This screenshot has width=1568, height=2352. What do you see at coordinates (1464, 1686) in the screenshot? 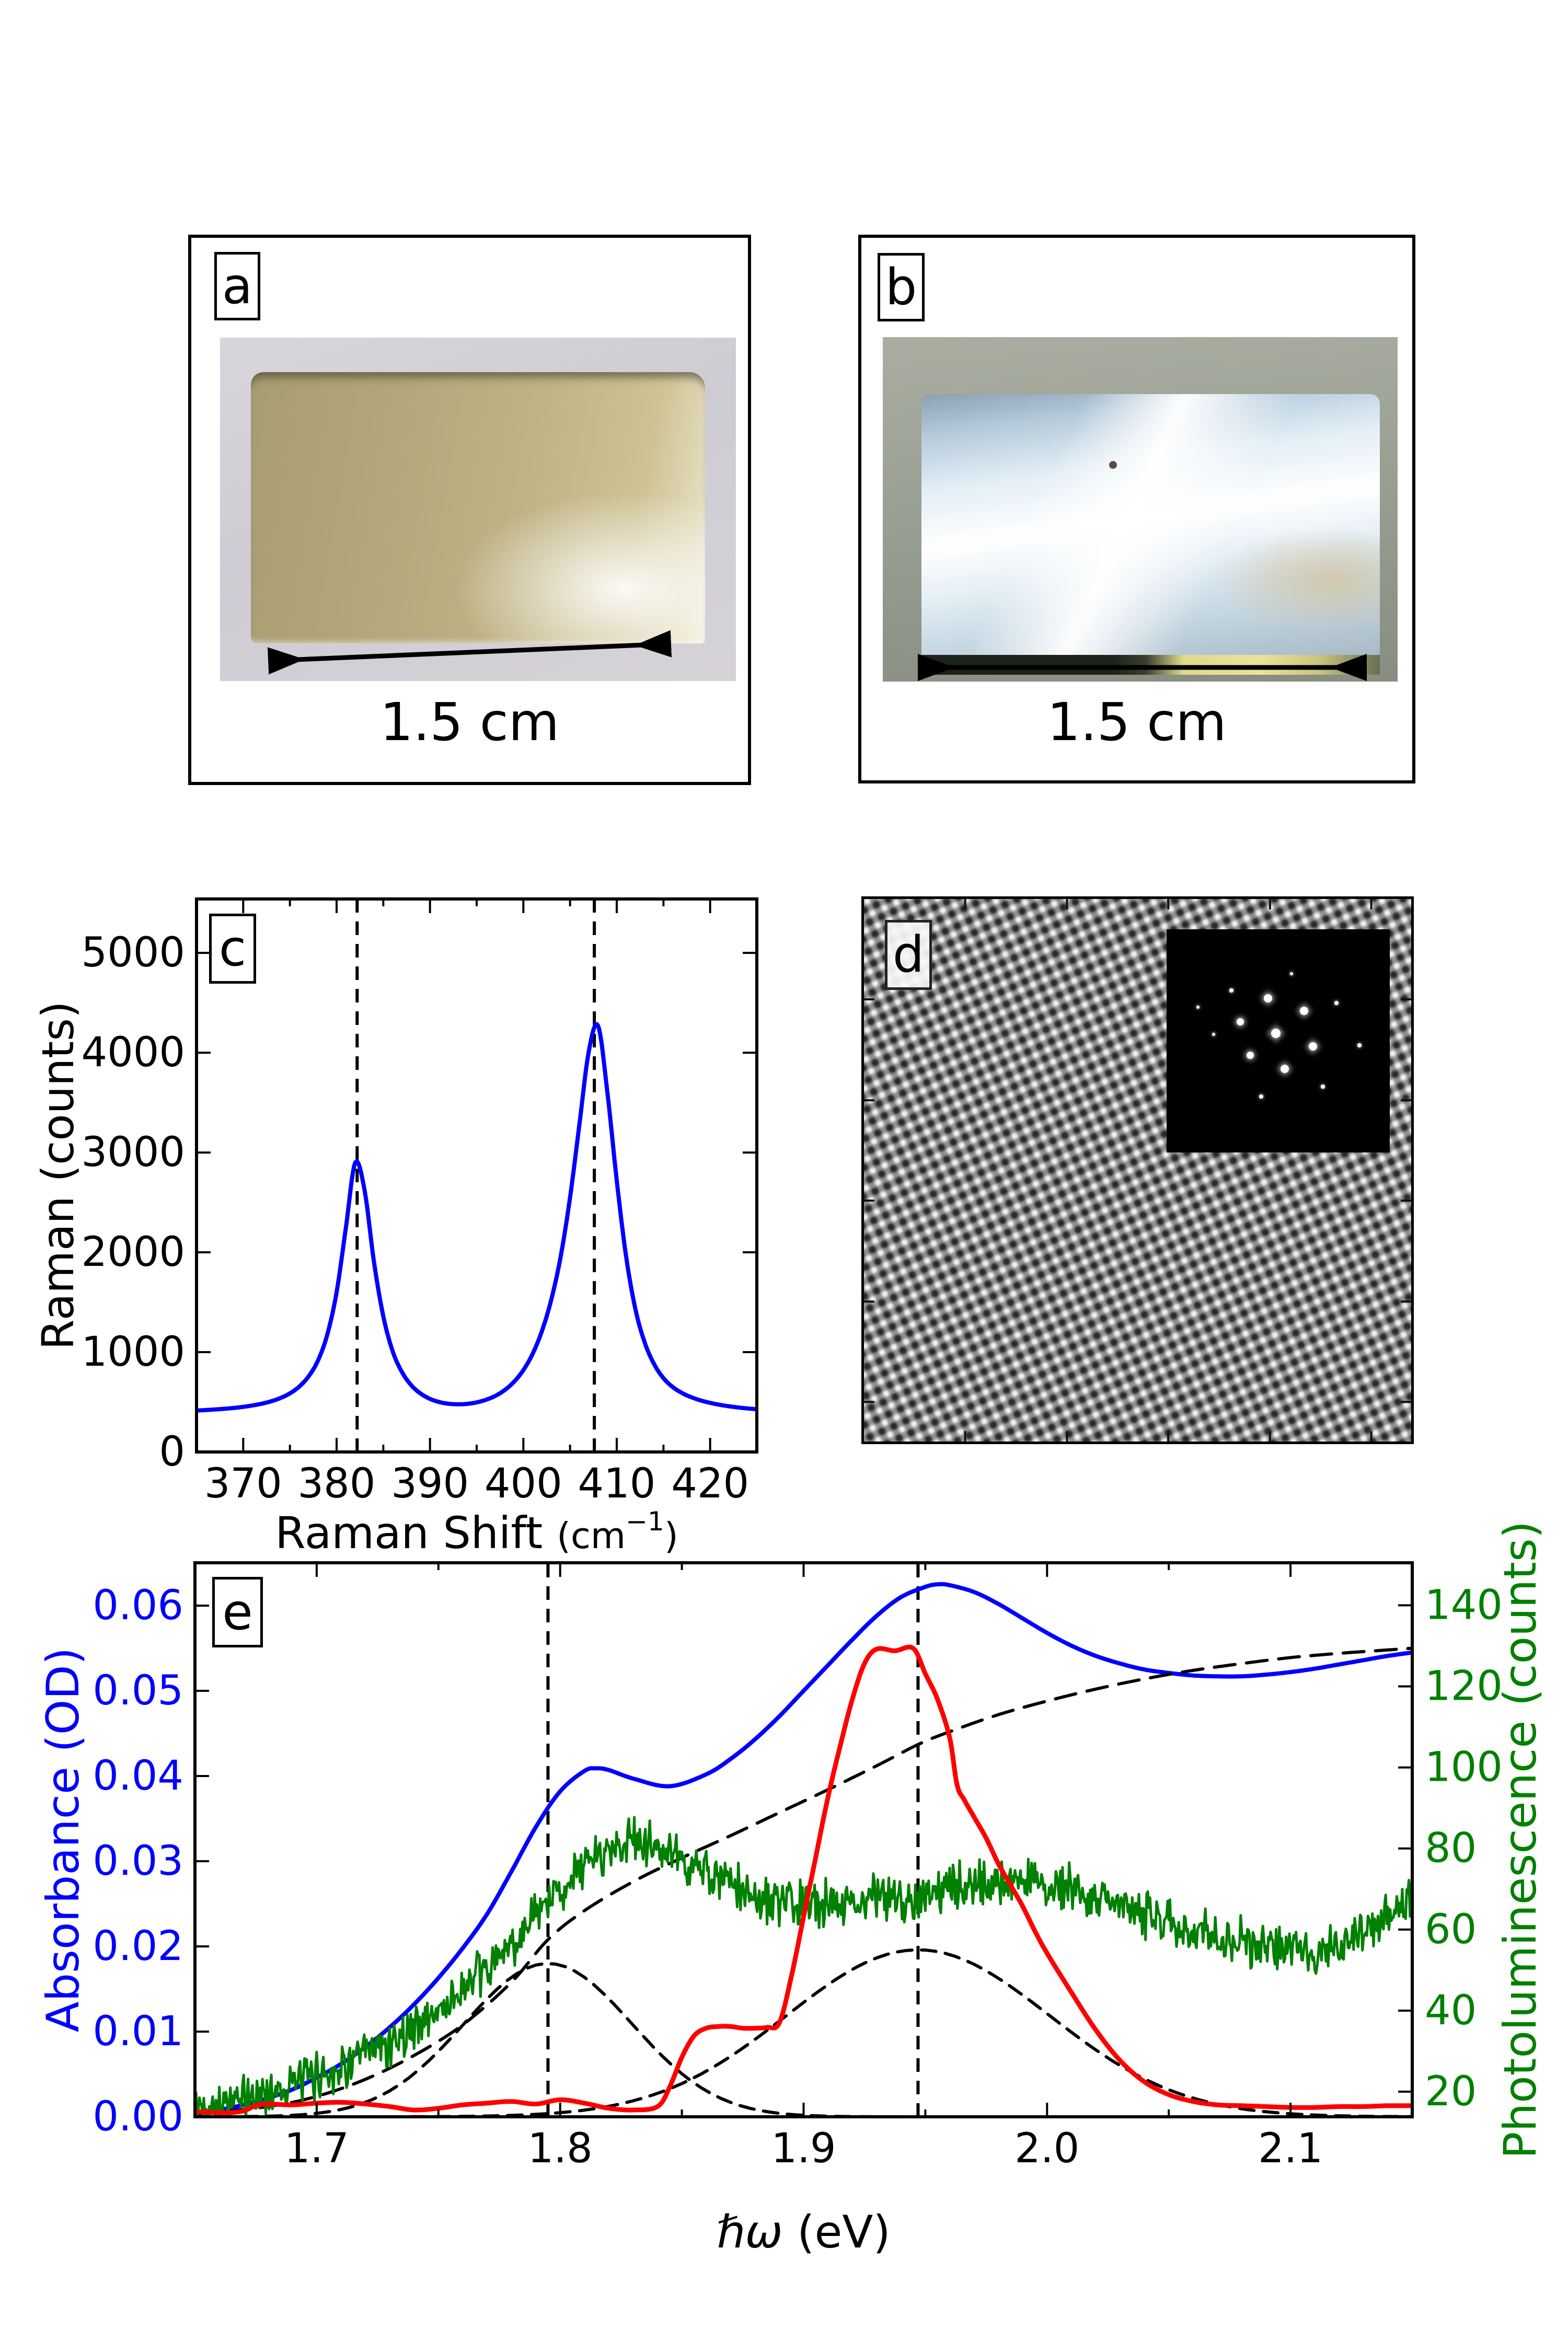
I see `y-tick-label-right: 120` at bounding box center [1464, 1686].